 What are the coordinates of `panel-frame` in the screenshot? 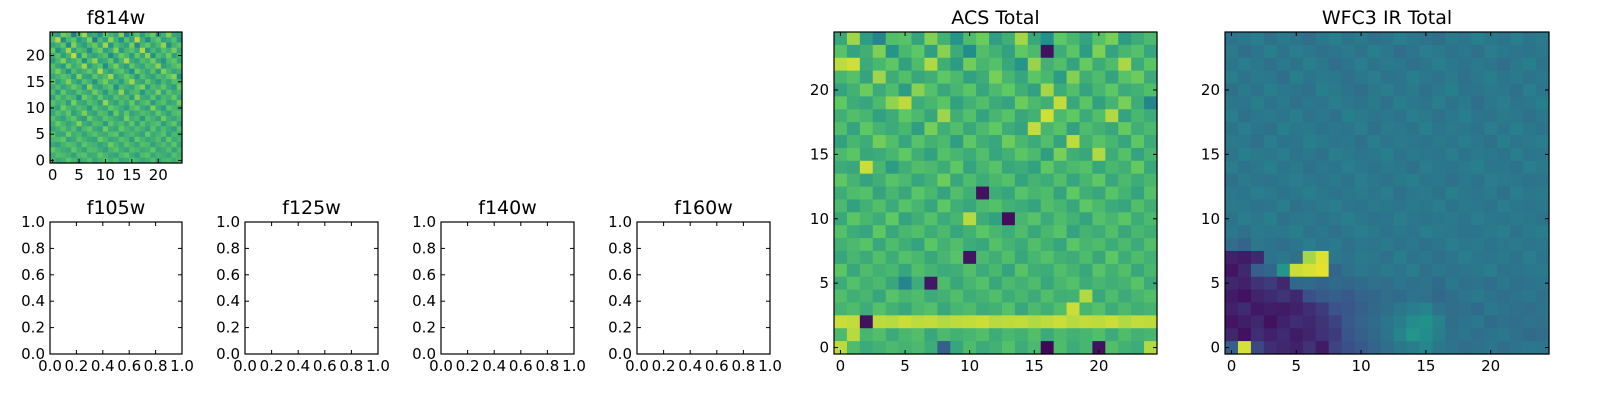 It's located at (116, 288).